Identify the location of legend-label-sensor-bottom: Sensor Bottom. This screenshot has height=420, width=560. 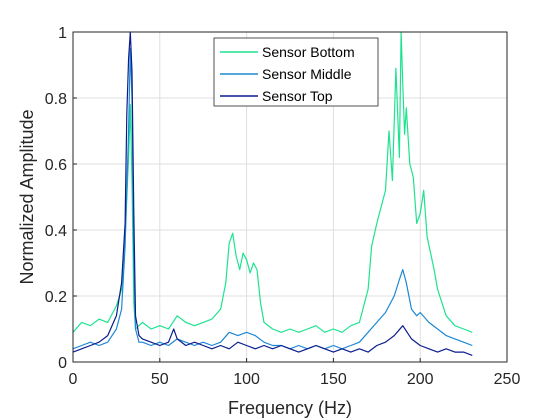
(308, 52).